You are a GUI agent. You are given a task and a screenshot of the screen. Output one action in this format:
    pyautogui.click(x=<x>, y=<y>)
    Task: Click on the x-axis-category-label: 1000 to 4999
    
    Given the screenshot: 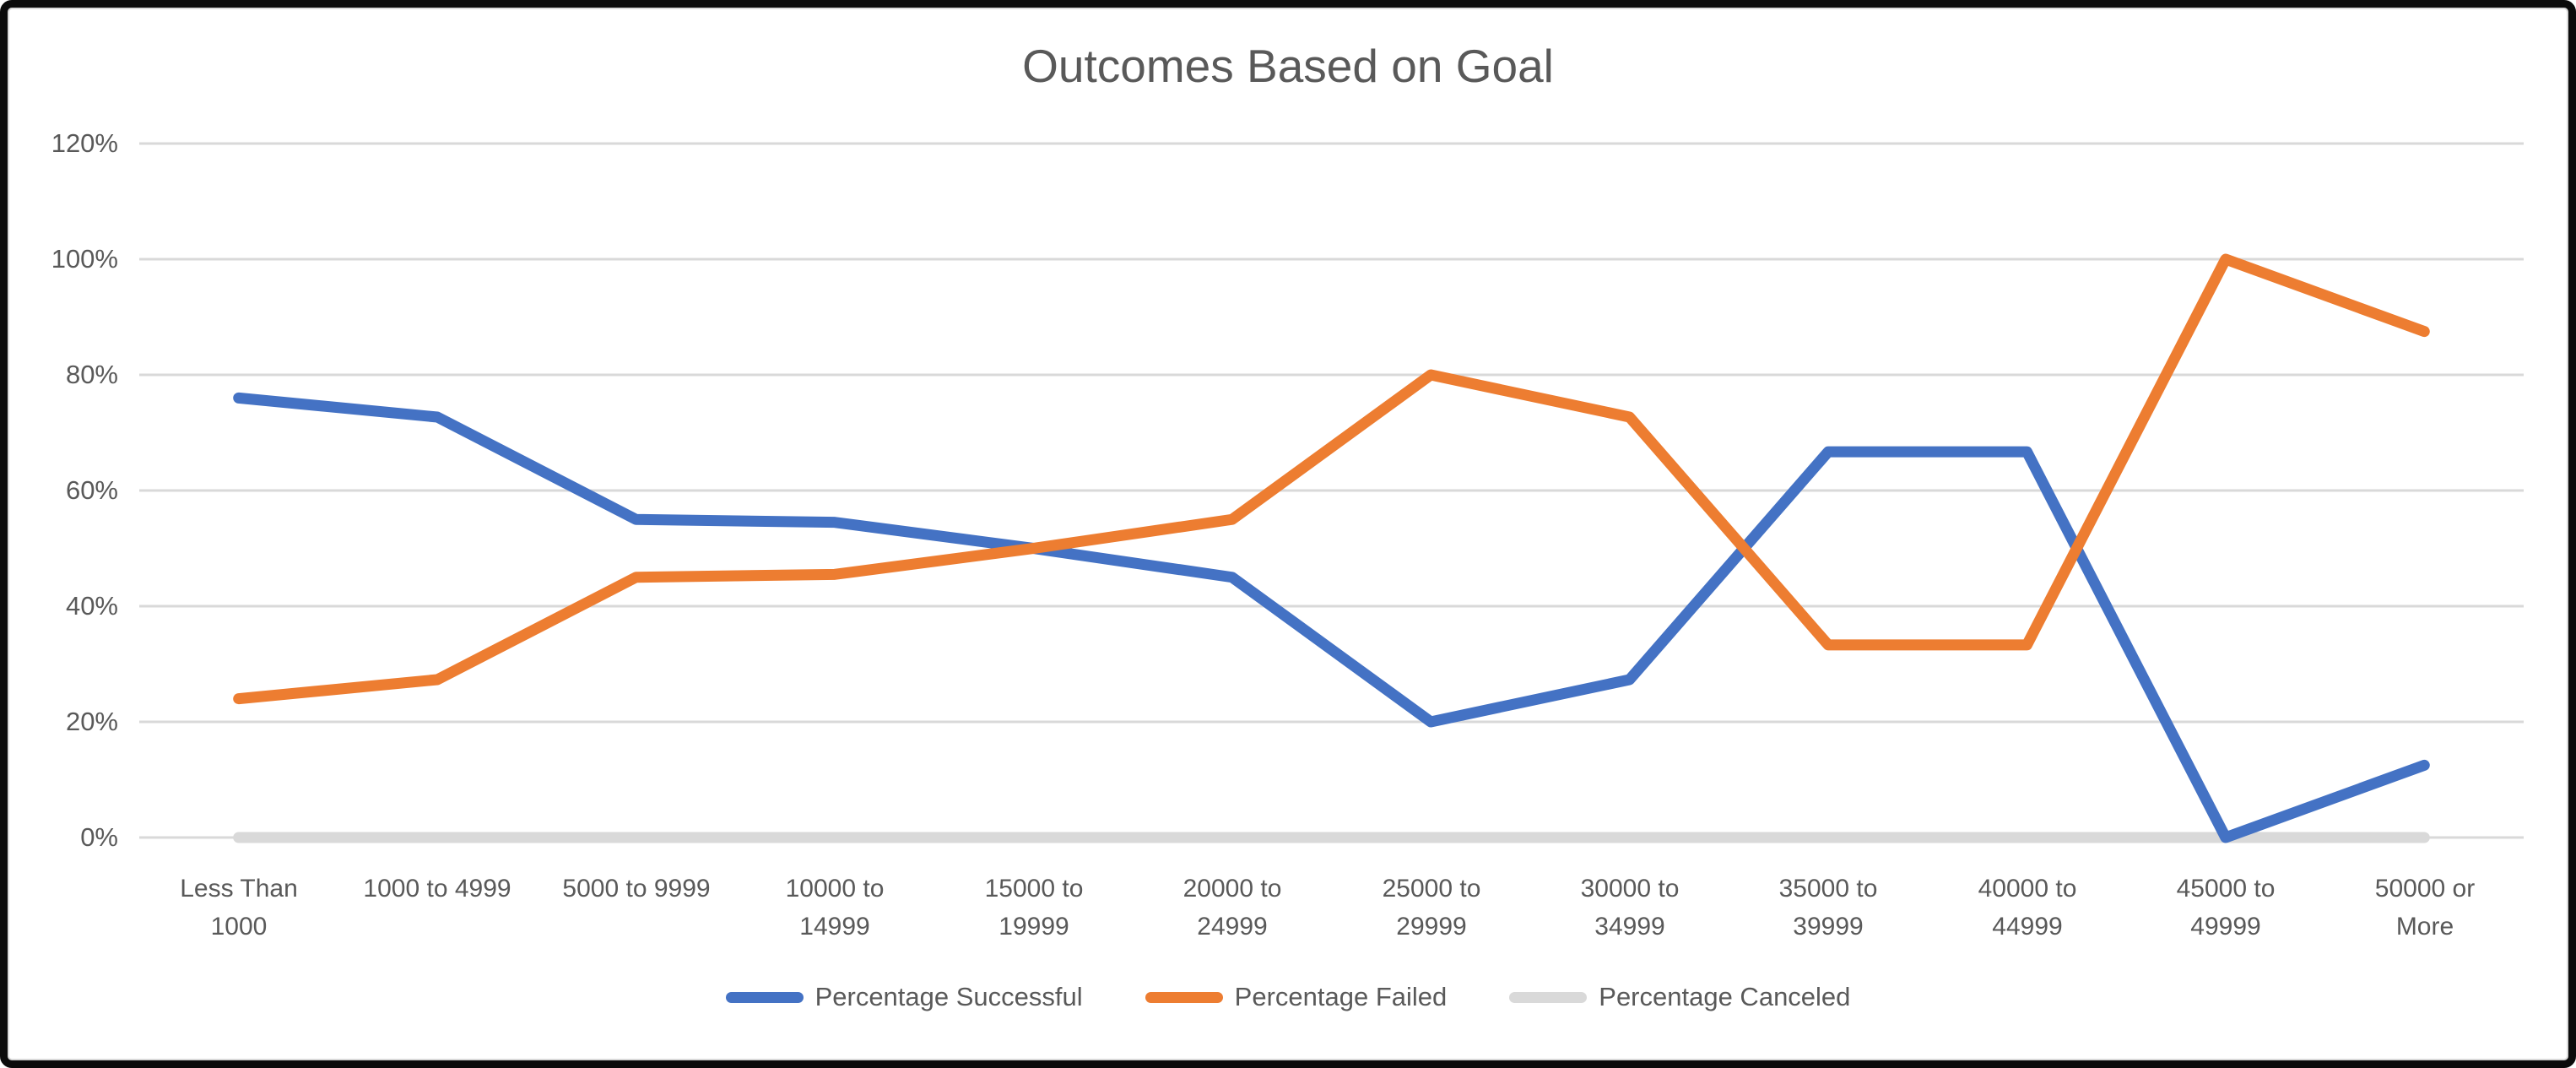 What is the action you would take?
    pyautogui.click(x=437, y=889)
    